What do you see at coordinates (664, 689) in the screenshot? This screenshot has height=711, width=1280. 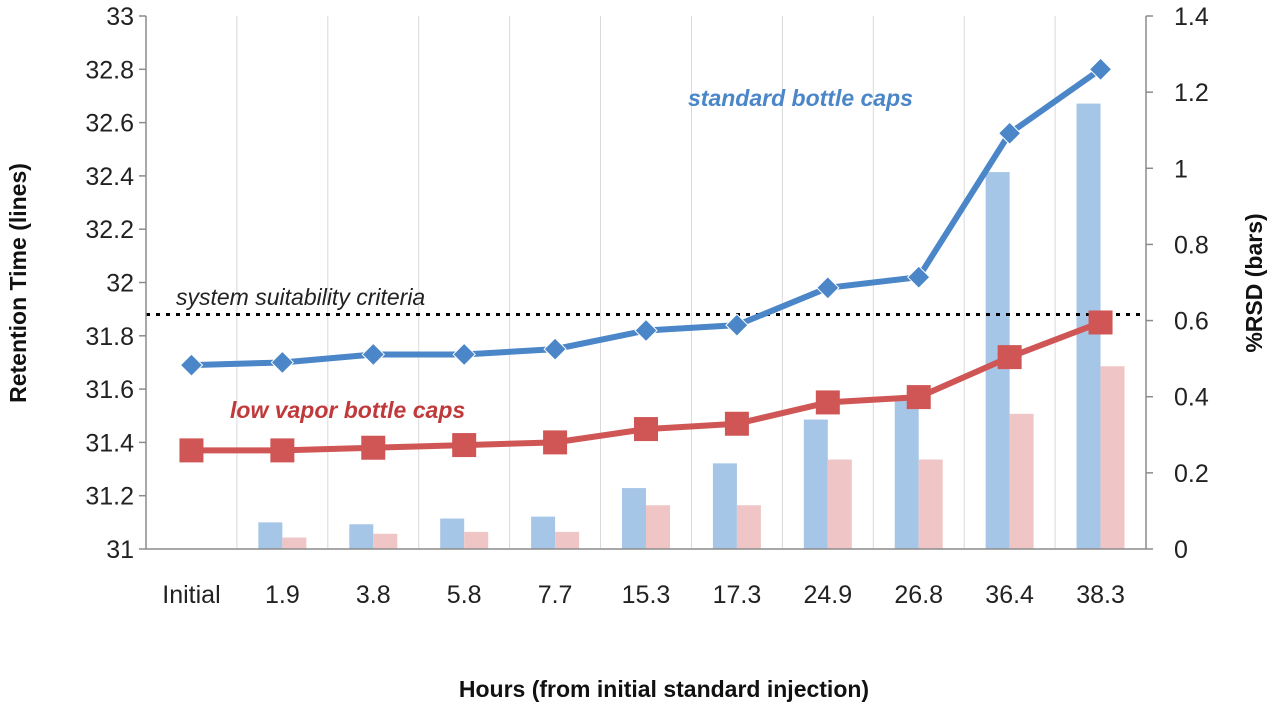 I see `x-axis-title: Hours (from initial standard injection)` at bounding box center [664, 689].